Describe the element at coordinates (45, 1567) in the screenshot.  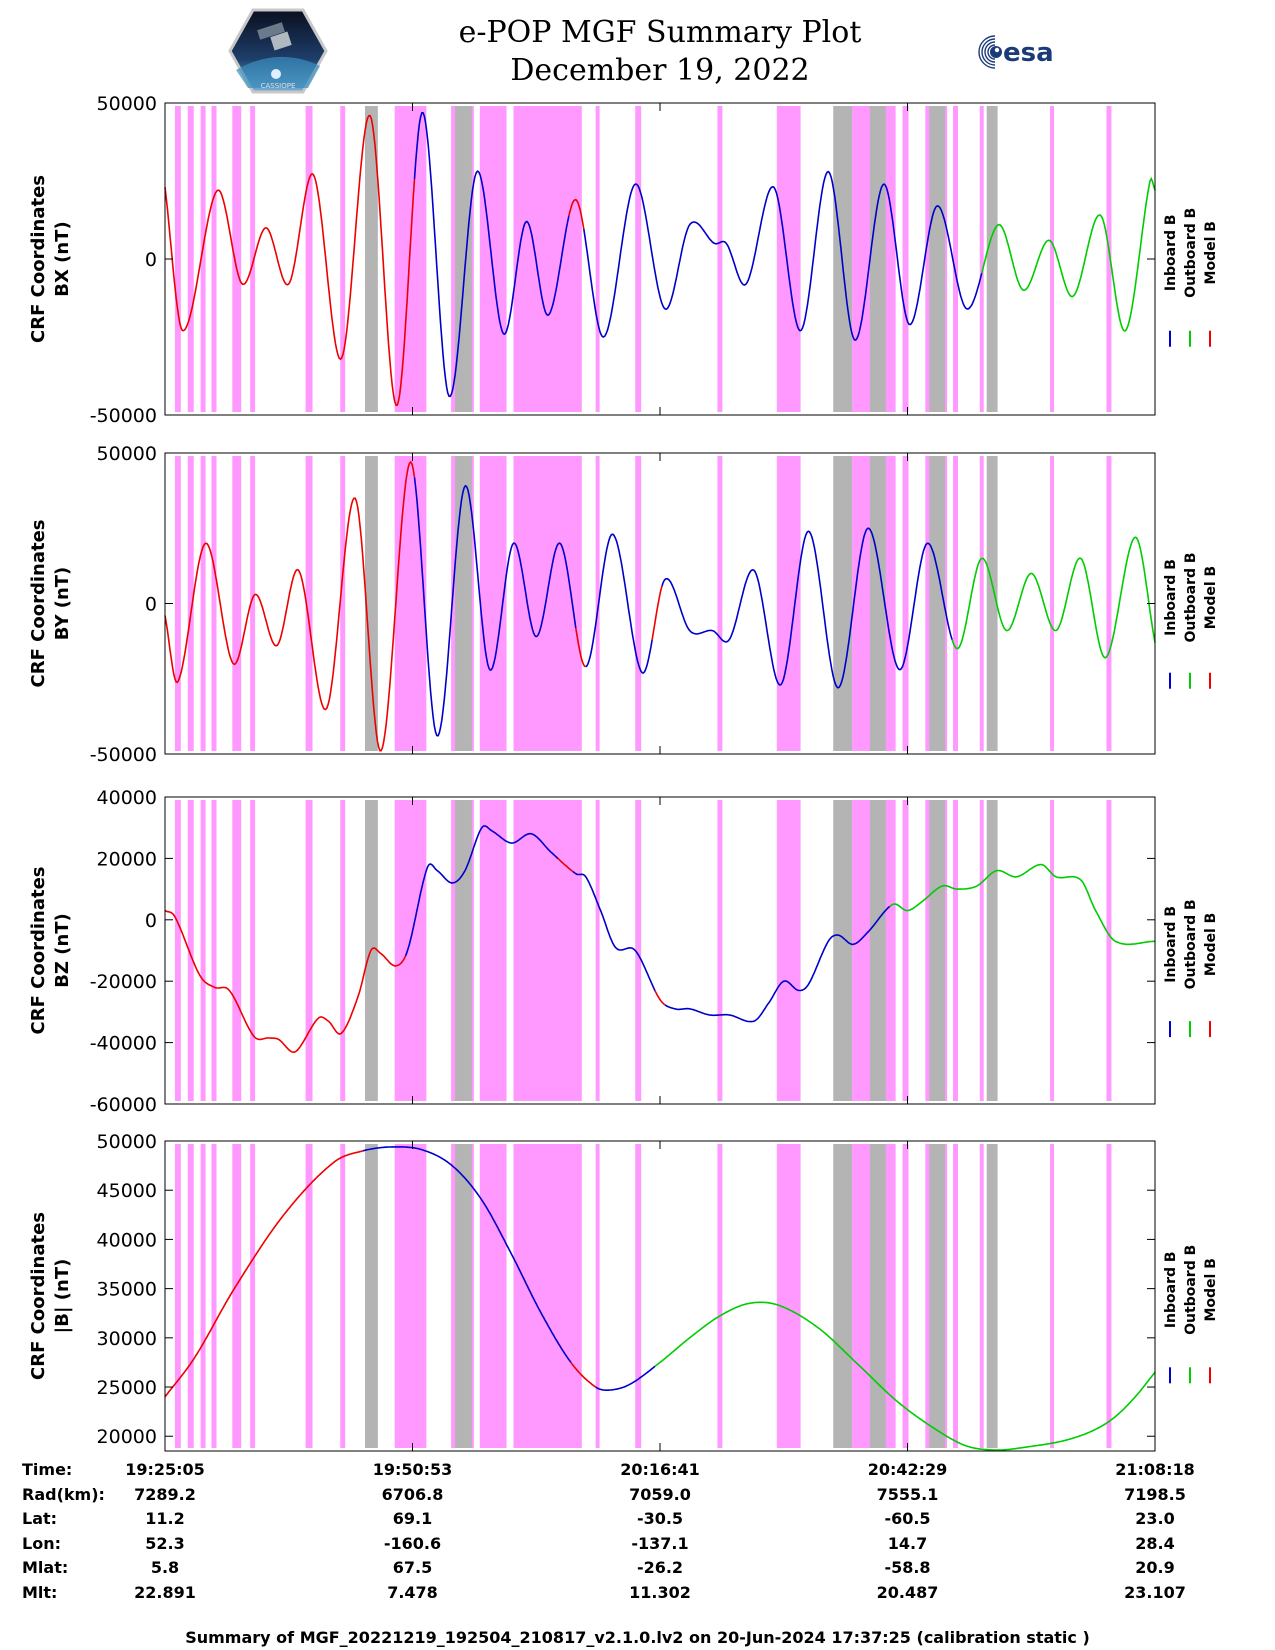
I see `info-row-label: Mlat:` at that location.